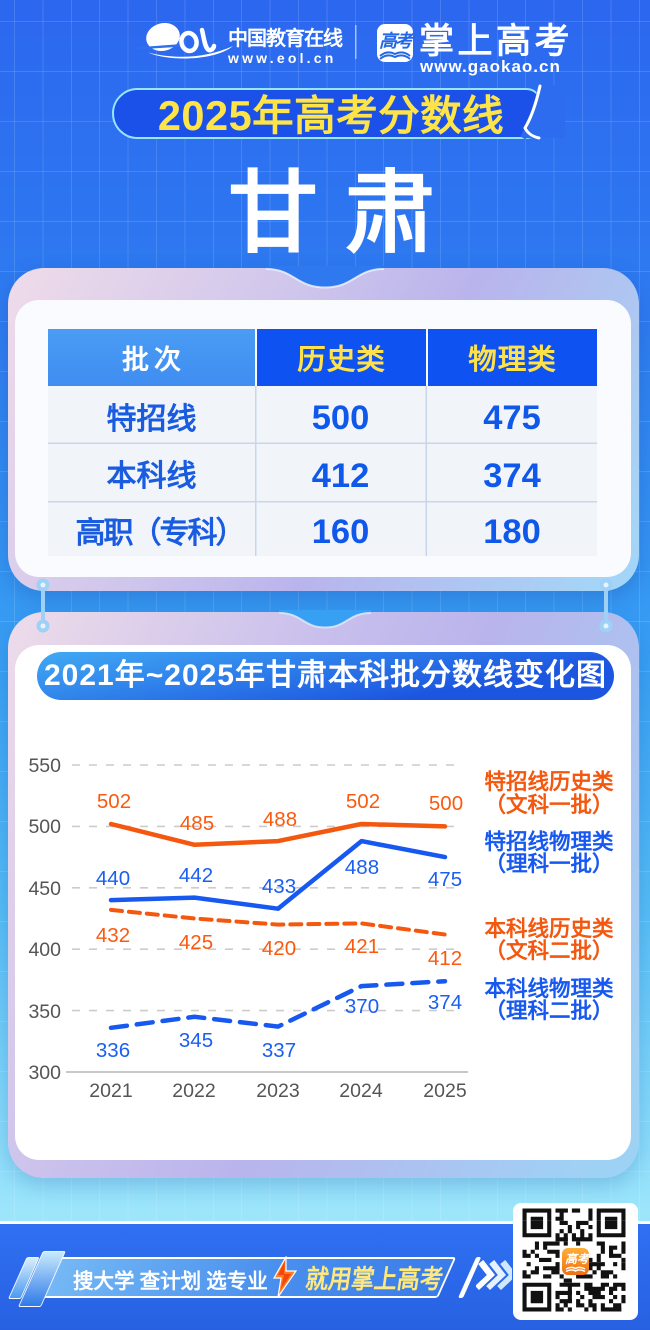 The height and width of the screenshot is (1330, 650). What do you see at coordinates (282, 58) in the screenshot?
I see `svg-text: www.eol.cn` at bounding box center [282, 58].